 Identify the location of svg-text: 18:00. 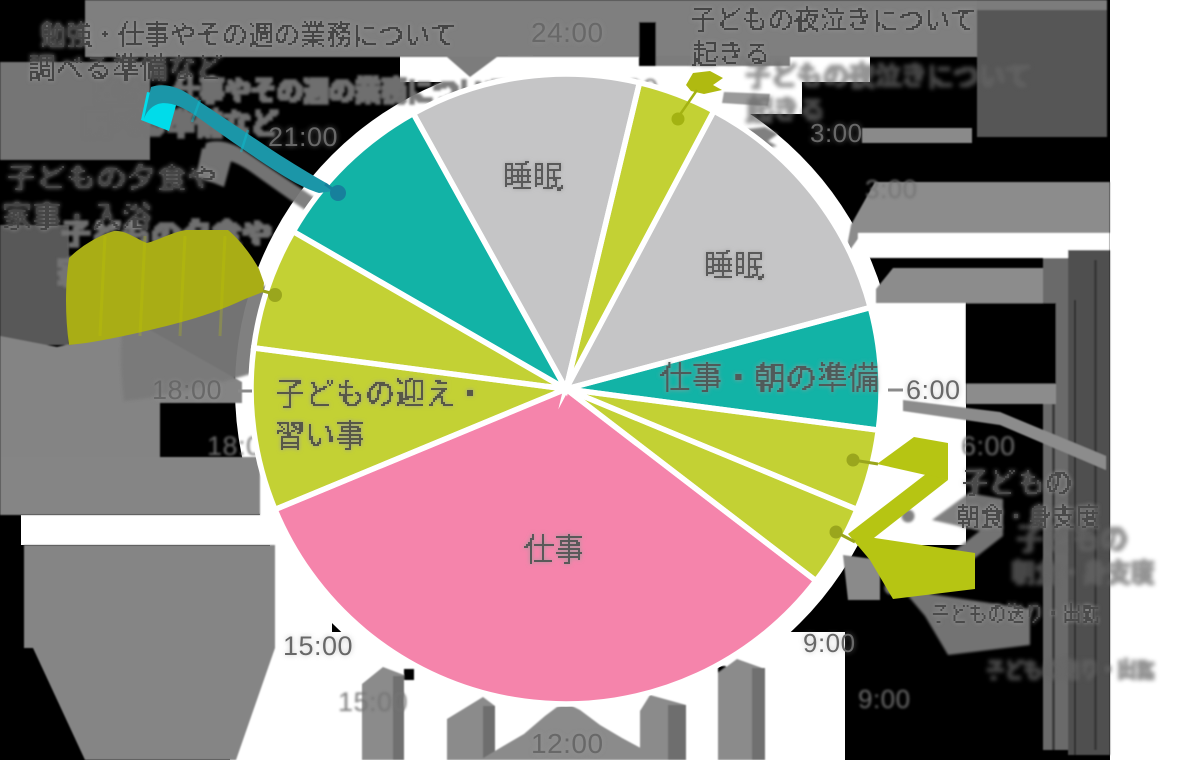
(187, 390).